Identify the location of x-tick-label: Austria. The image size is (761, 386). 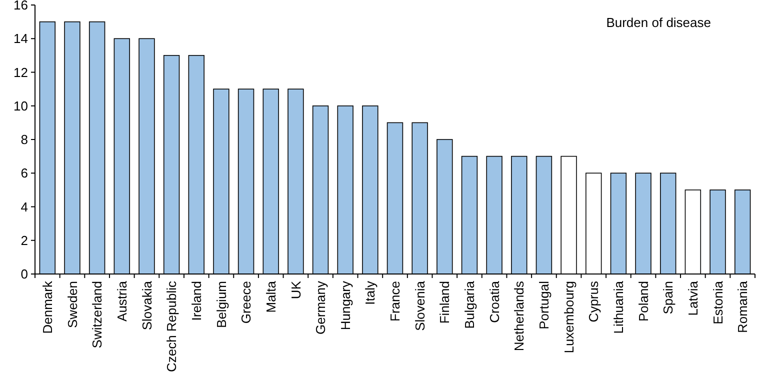
(122, 301).